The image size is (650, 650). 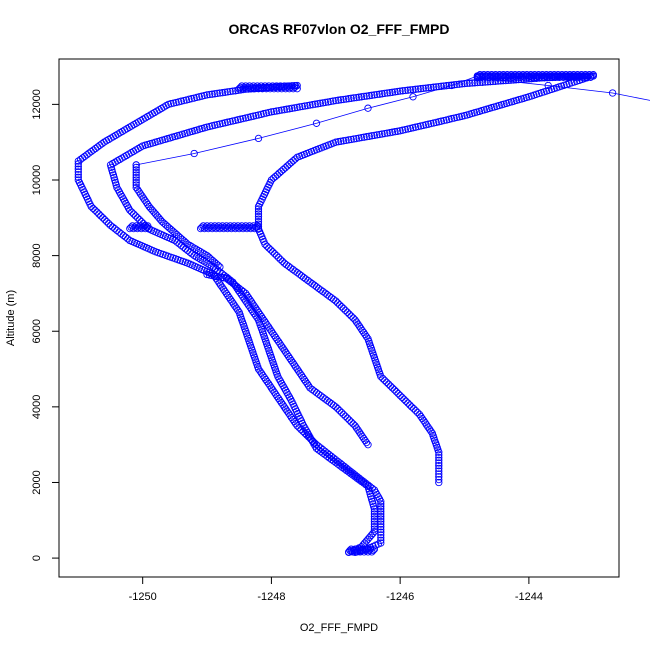 I want to click on sparse-connector-line, so click(x=563, y=89).